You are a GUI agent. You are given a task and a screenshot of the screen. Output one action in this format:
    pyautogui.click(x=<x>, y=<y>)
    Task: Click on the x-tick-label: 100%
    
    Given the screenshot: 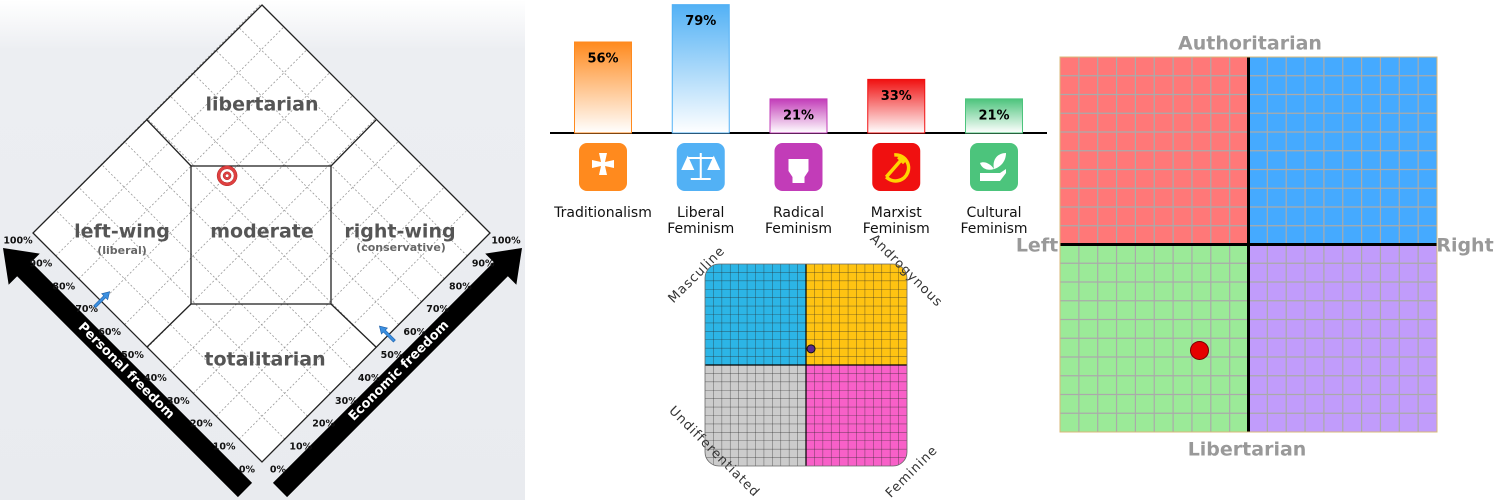 What is the action you would take?
    pyautogui.click(x=18, y=241)
    